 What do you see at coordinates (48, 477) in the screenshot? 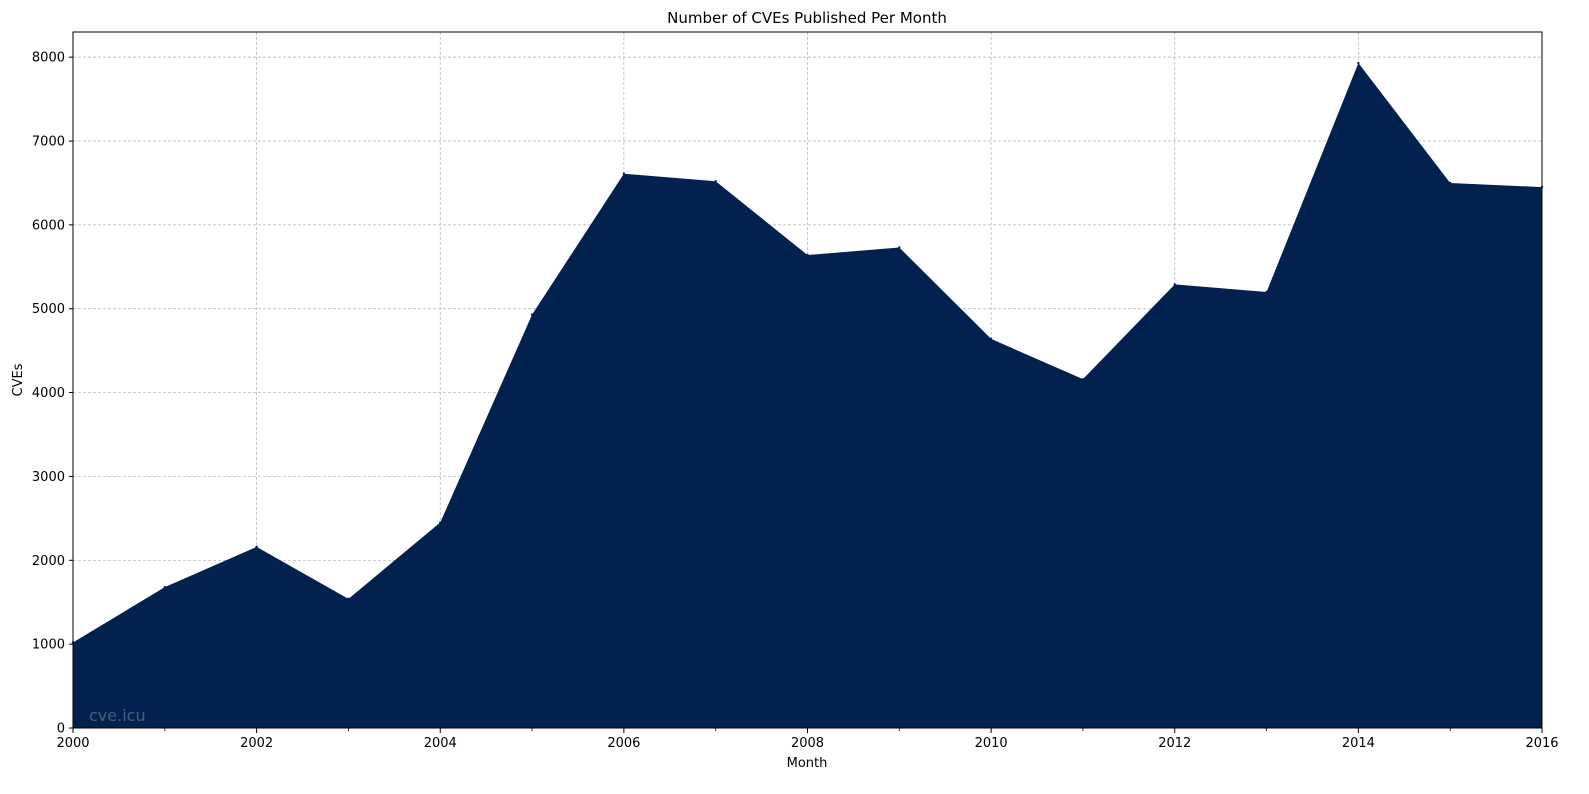
I see `y-tick-label: 3000` at bounding box center [48, 477].